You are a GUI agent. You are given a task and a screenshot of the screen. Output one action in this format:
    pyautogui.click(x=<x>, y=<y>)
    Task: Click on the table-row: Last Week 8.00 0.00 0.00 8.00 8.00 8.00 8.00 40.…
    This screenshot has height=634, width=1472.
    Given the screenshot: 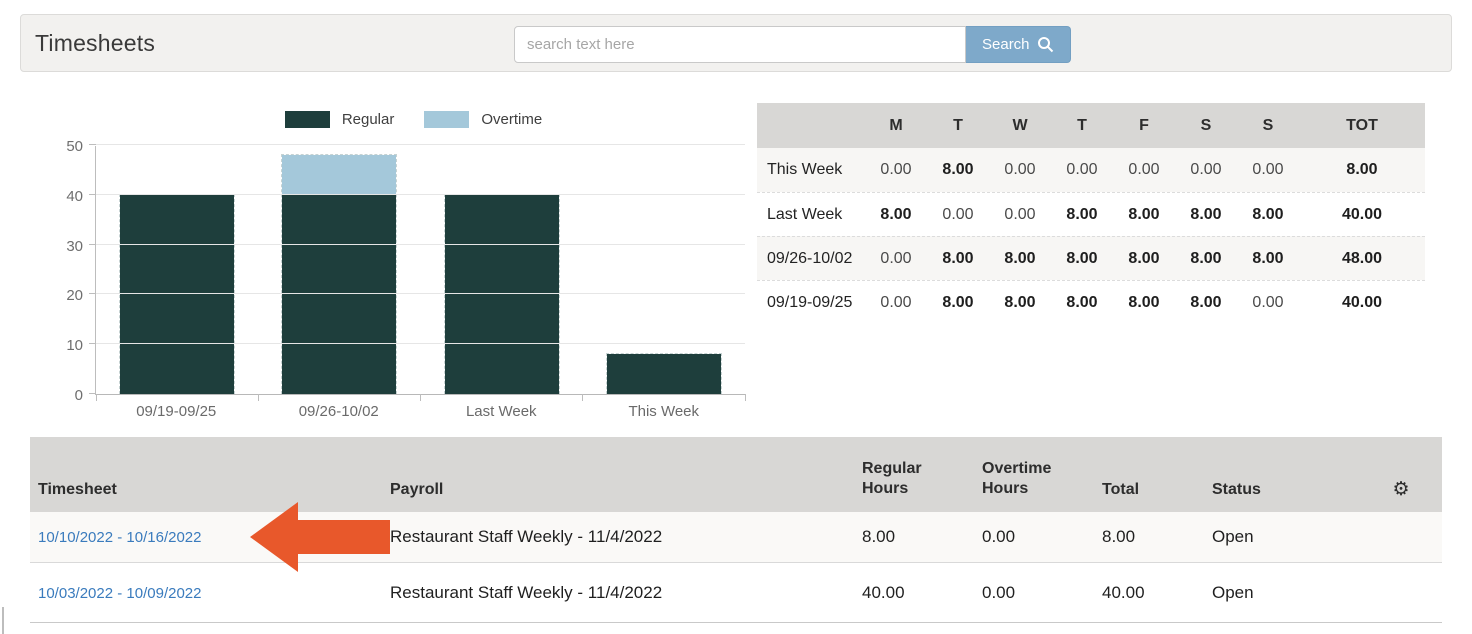 What is the action you would take?
    pyautogui.click(x=1091, y=214)
    